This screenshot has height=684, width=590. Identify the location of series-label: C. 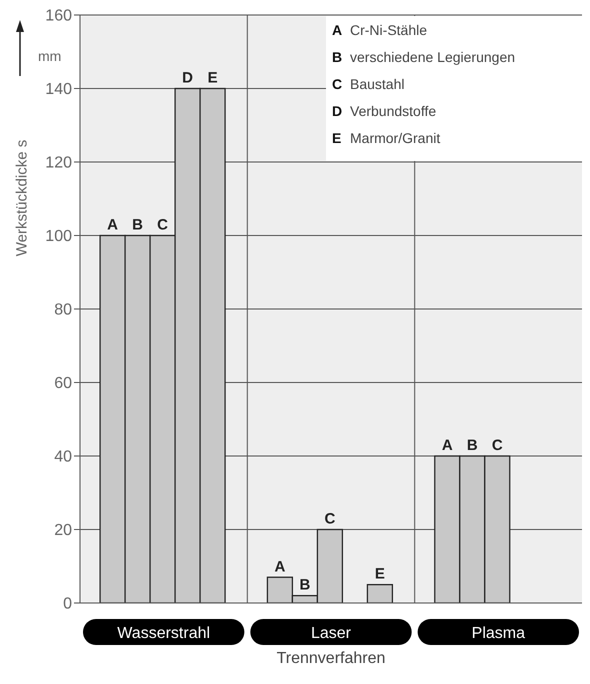
(162, 225).